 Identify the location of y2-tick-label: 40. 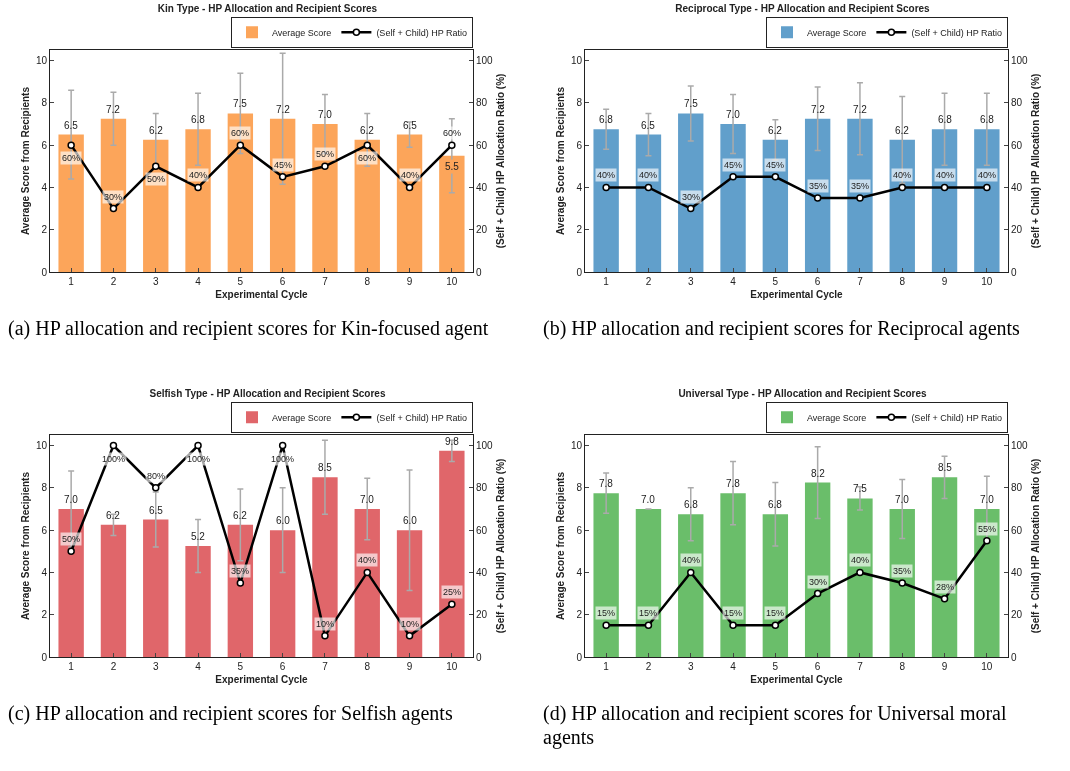
(482, 572).